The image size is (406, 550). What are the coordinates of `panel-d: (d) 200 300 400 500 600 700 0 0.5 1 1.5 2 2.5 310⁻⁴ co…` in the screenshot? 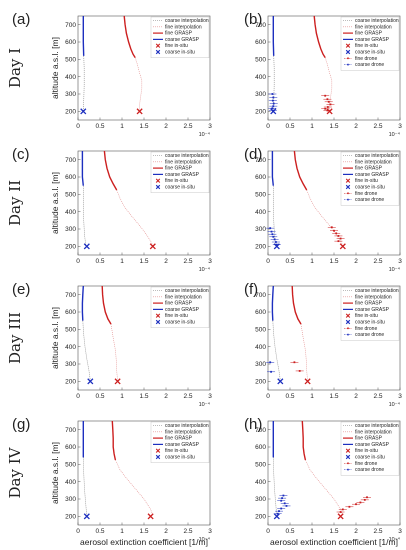 It's located at (323, 209).